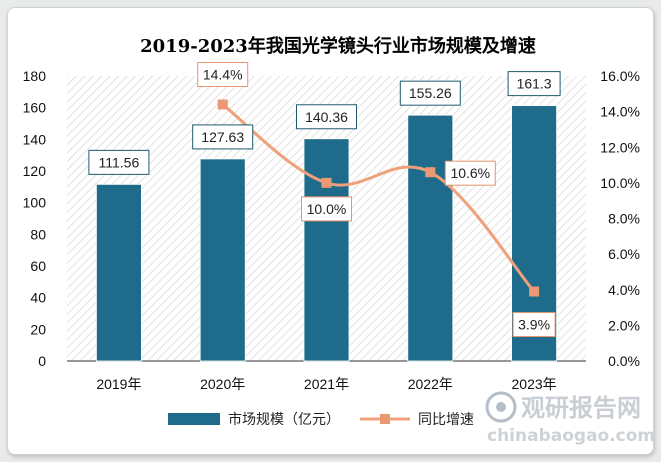  Describe the element at coordinates (35, 108) in the screenshot. I see `y-left-tick-label: 160` at that location.